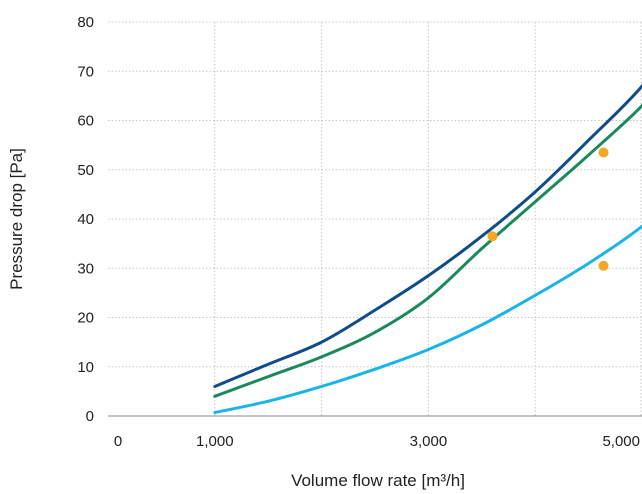  Describe the element at coordinates (16, 219) in the screenshot. I see `y-axis-title: Pressure drop [Pa]` at that location.